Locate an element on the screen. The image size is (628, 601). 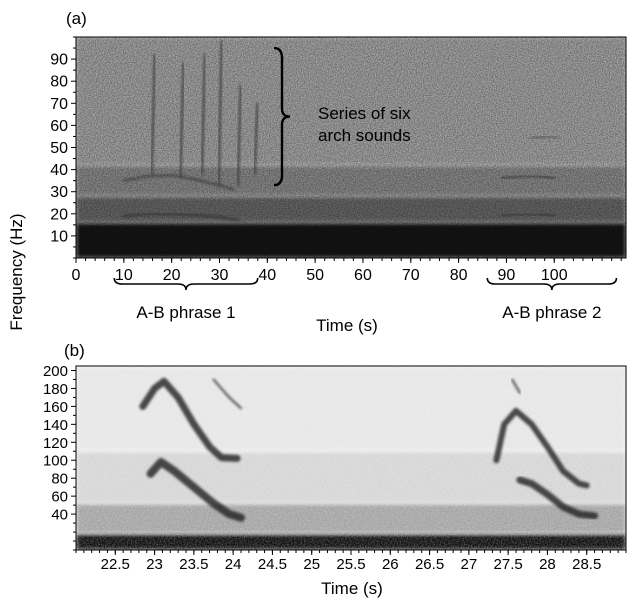
x-tick-label: 20 is located at coordinates (172, 275).